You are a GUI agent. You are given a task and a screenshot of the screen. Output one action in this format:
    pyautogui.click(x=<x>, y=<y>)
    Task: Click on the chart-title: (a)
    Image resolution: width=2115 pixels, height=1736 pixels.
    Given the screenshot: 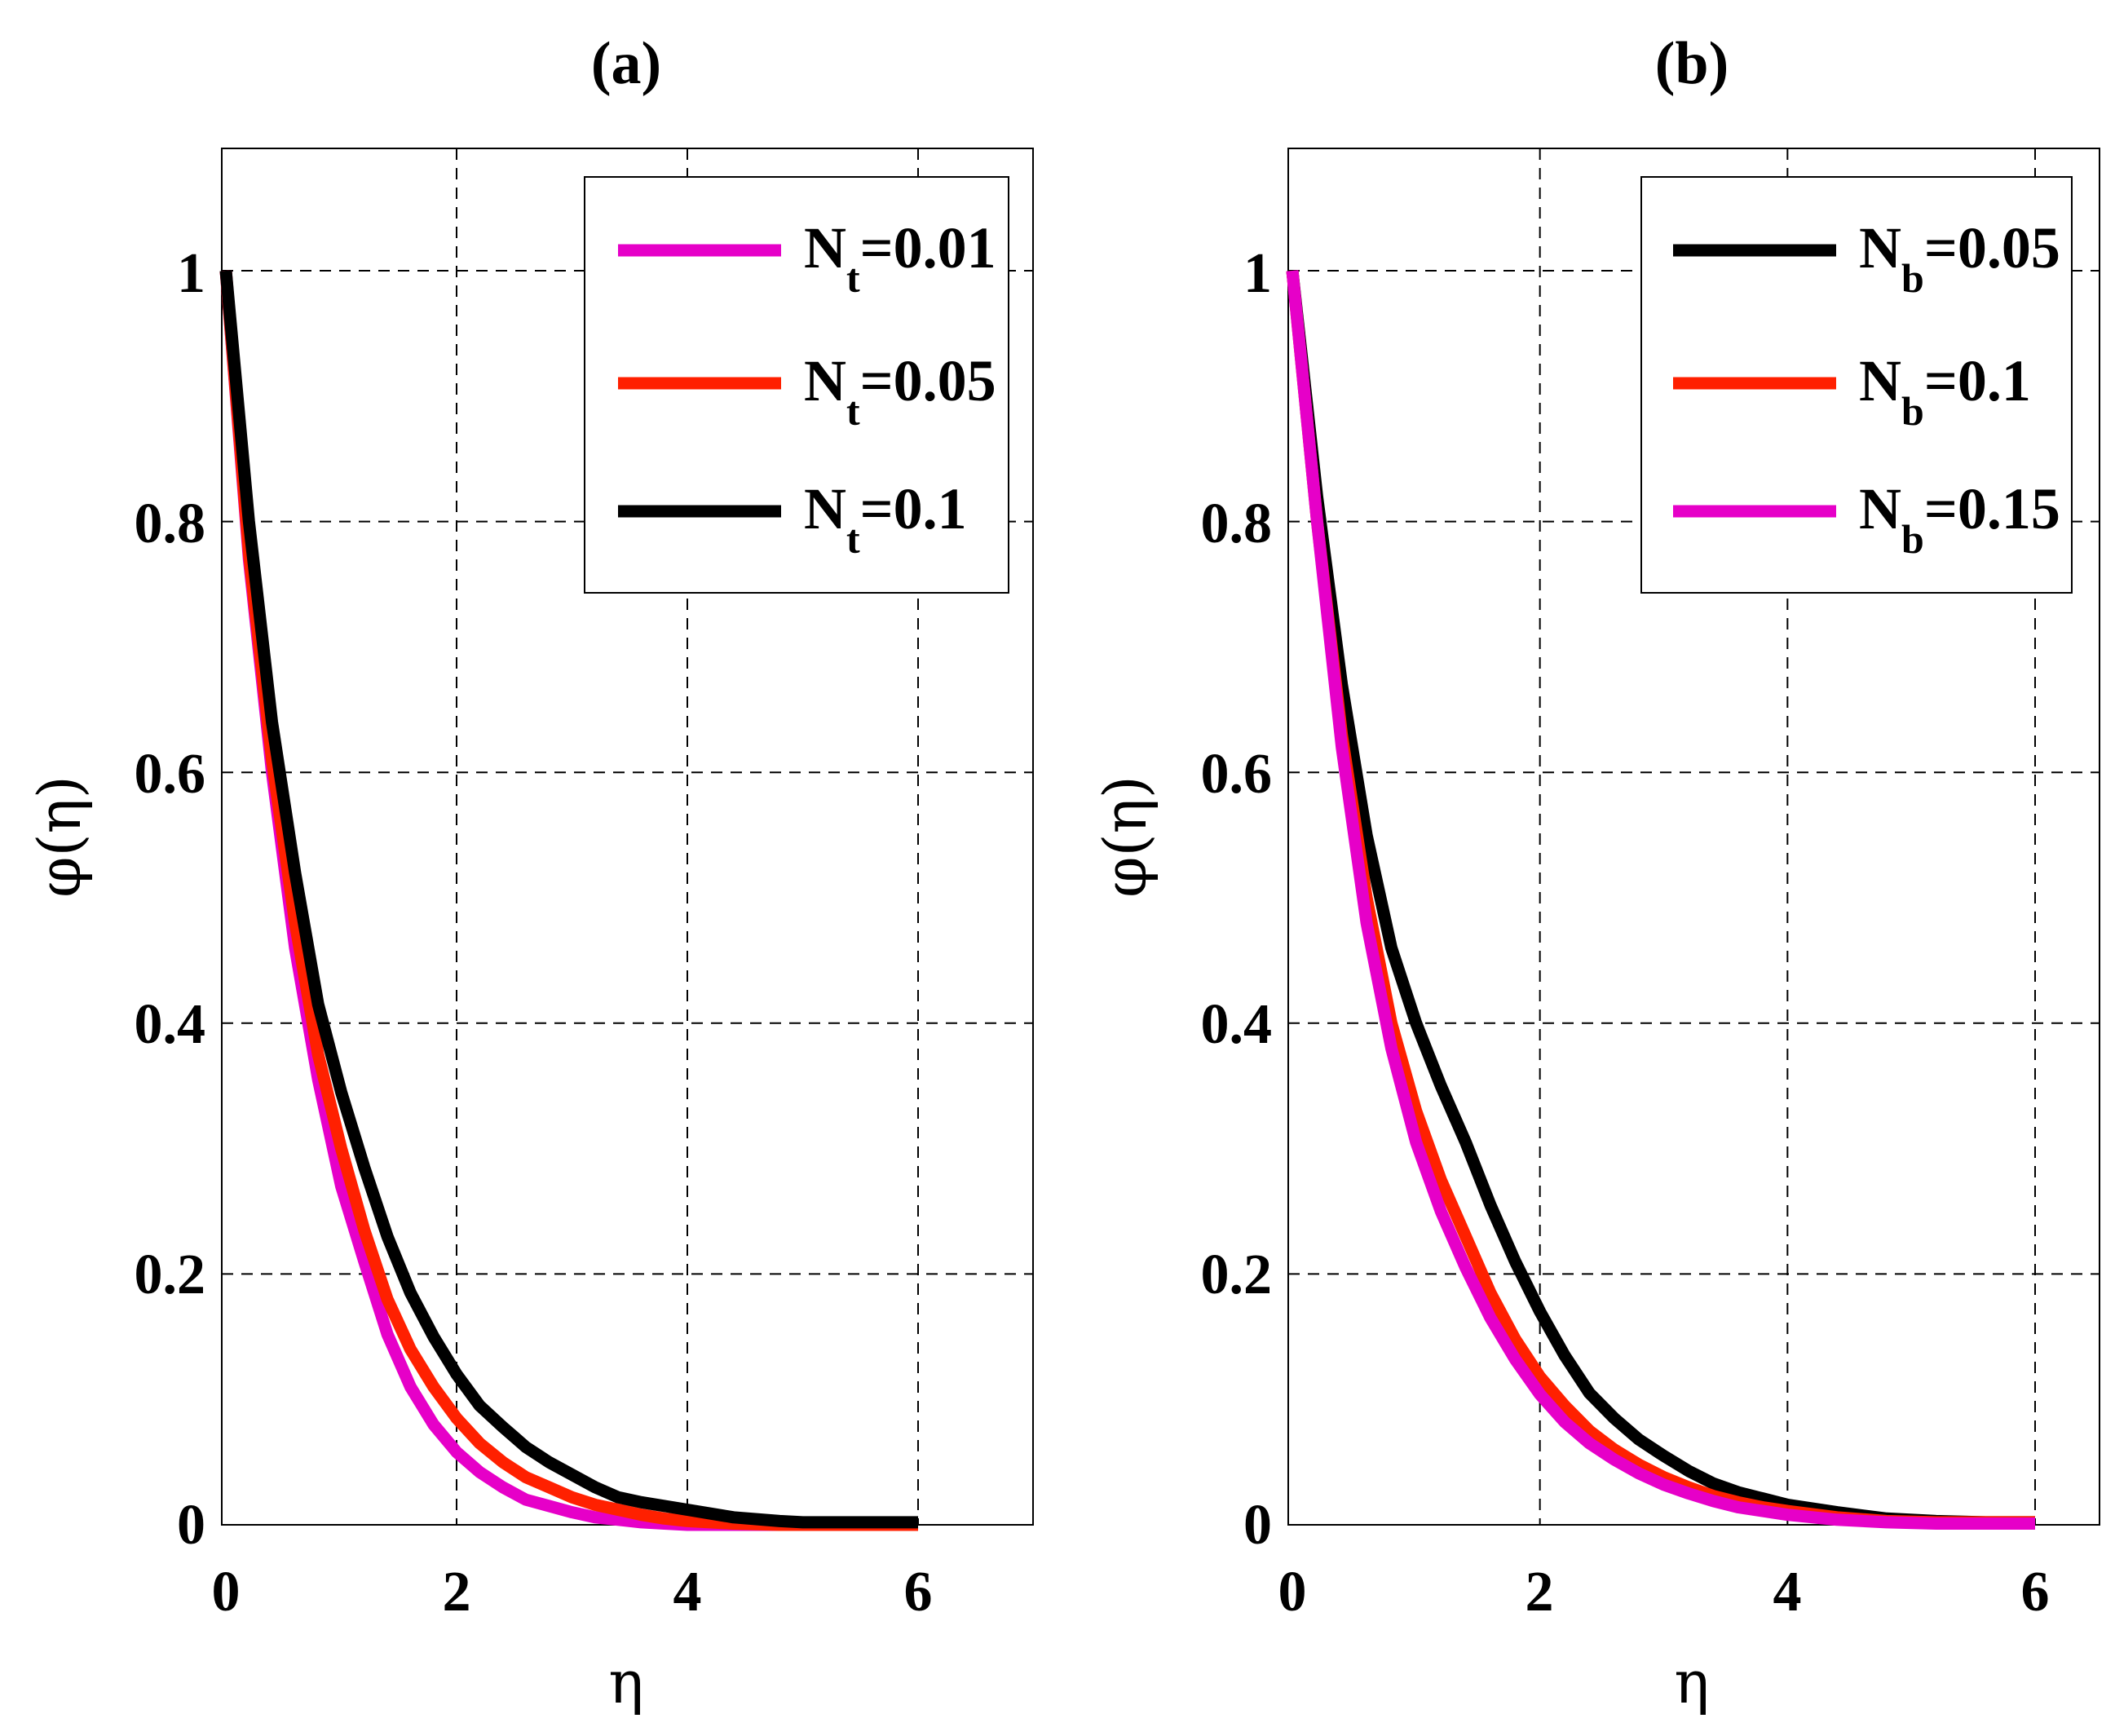 What is the action you would take?
    pyautogui.click(x=626, y=63)
    